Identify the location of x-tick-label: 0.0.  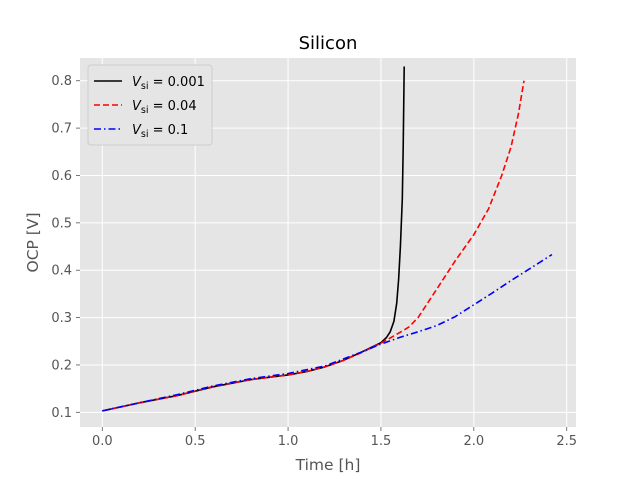
(102, 441).